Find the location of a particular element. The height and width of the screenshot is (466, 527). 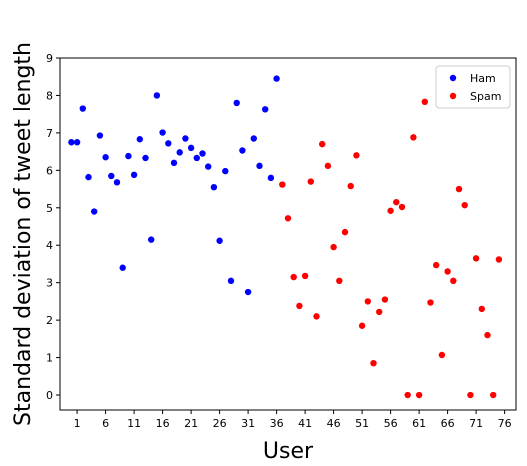

x-tick-label: 21 is located at coordinates (191, 423).